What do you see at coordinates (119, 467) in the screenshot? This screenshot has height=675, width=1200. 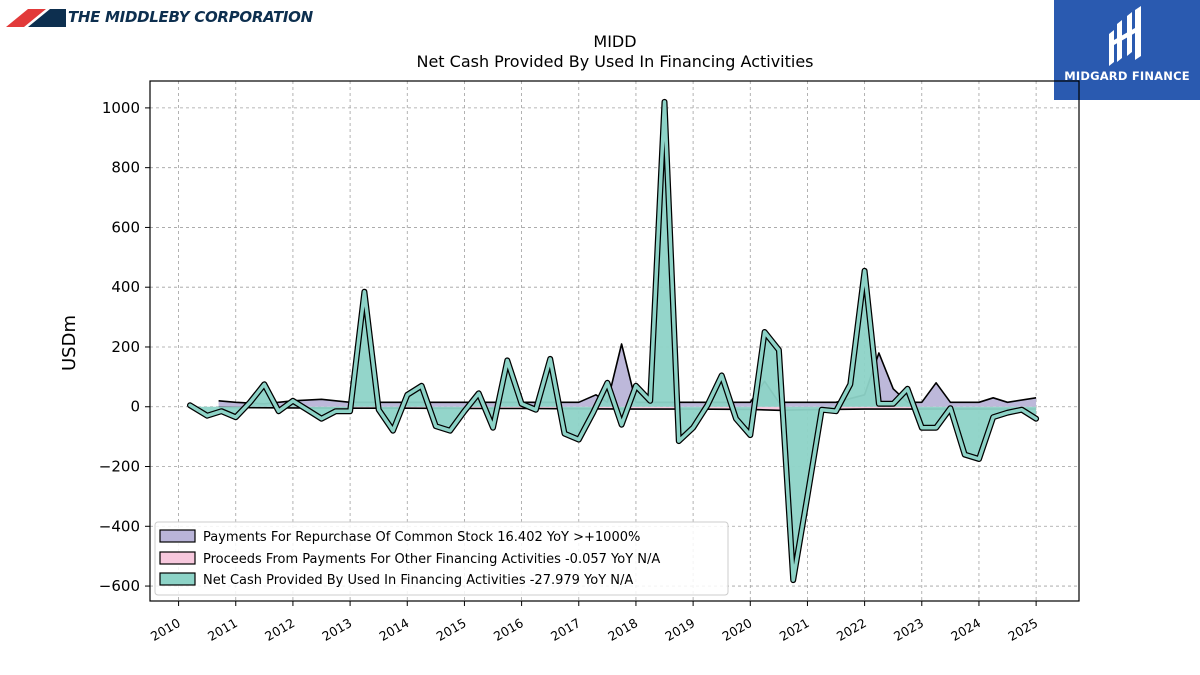 I see `y-tick-label-2: −200` at bounding box center [119, 467].